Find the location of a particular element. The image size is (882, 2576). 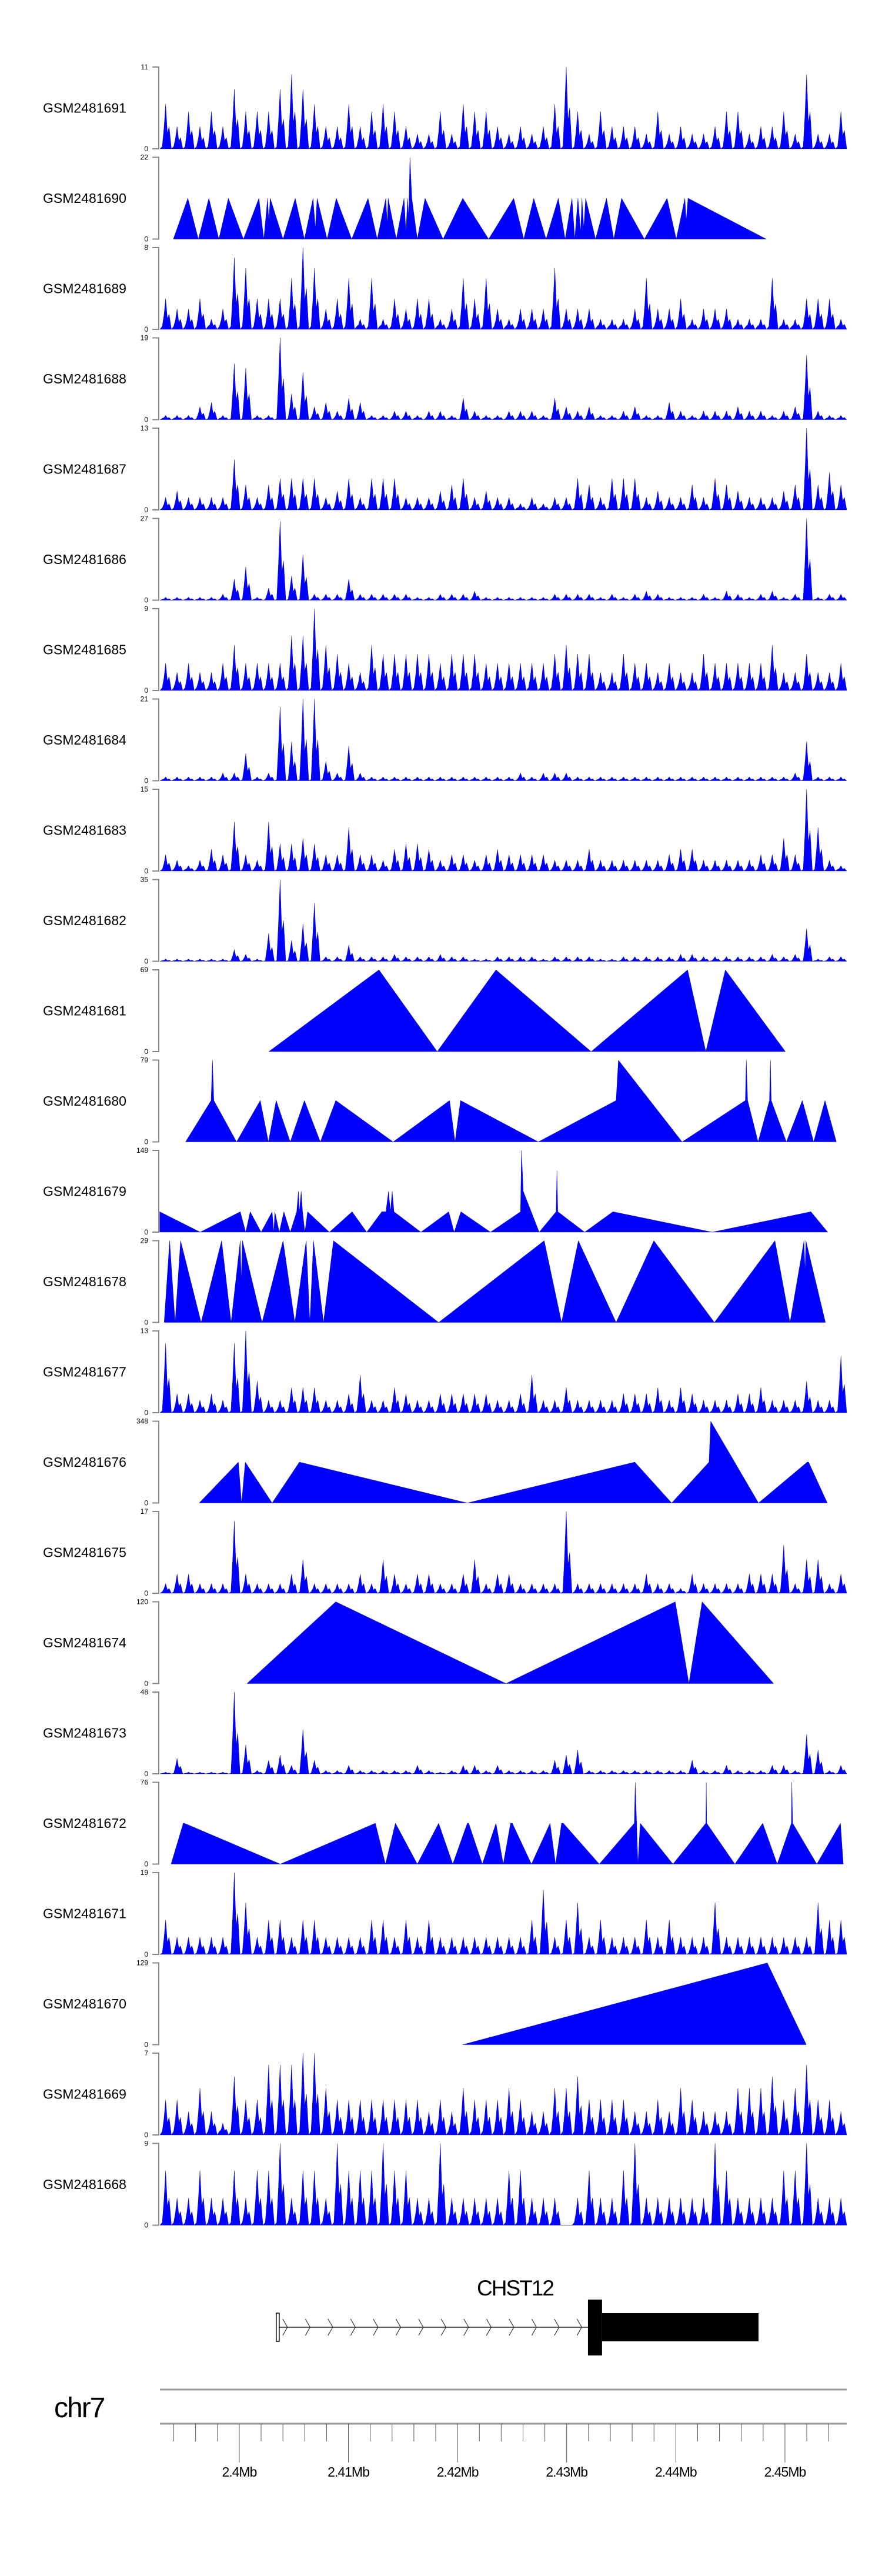

y-max-label: 35 is located at coordinates (145, 880).